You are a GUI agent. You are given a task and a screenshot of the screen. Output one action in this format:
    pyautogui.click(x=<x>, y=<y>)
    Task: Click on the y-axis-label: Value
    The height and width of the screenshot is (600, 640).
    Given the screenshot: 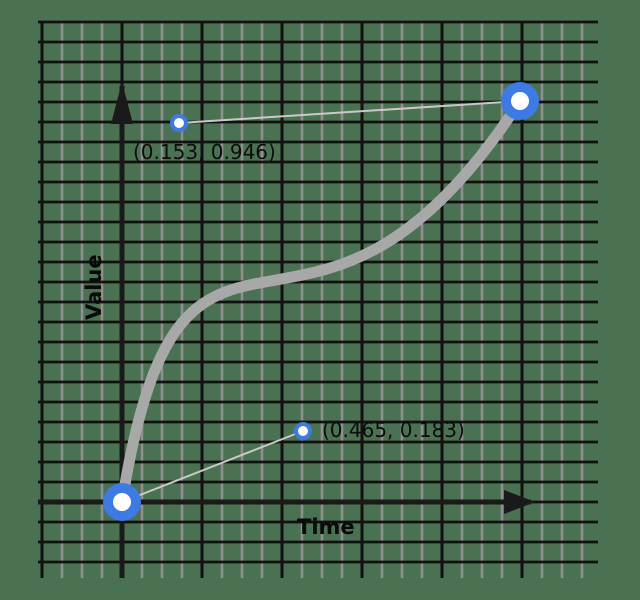 What is the action you would take?
    pyautogui.click(x=94, y=287)
    